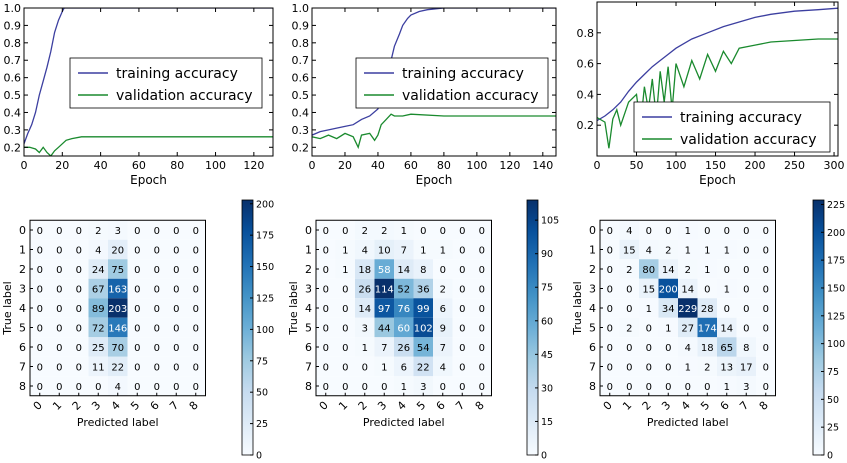 The image size is (847, 463). I want to click on colorbar-tick-label: 125, so click(836, 316).